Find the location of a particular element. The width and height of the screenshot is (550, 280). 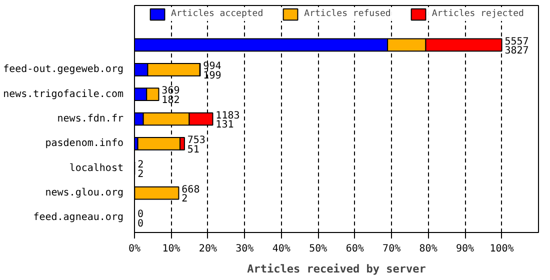

annotation: 668 is located at coordinates (191, 190).